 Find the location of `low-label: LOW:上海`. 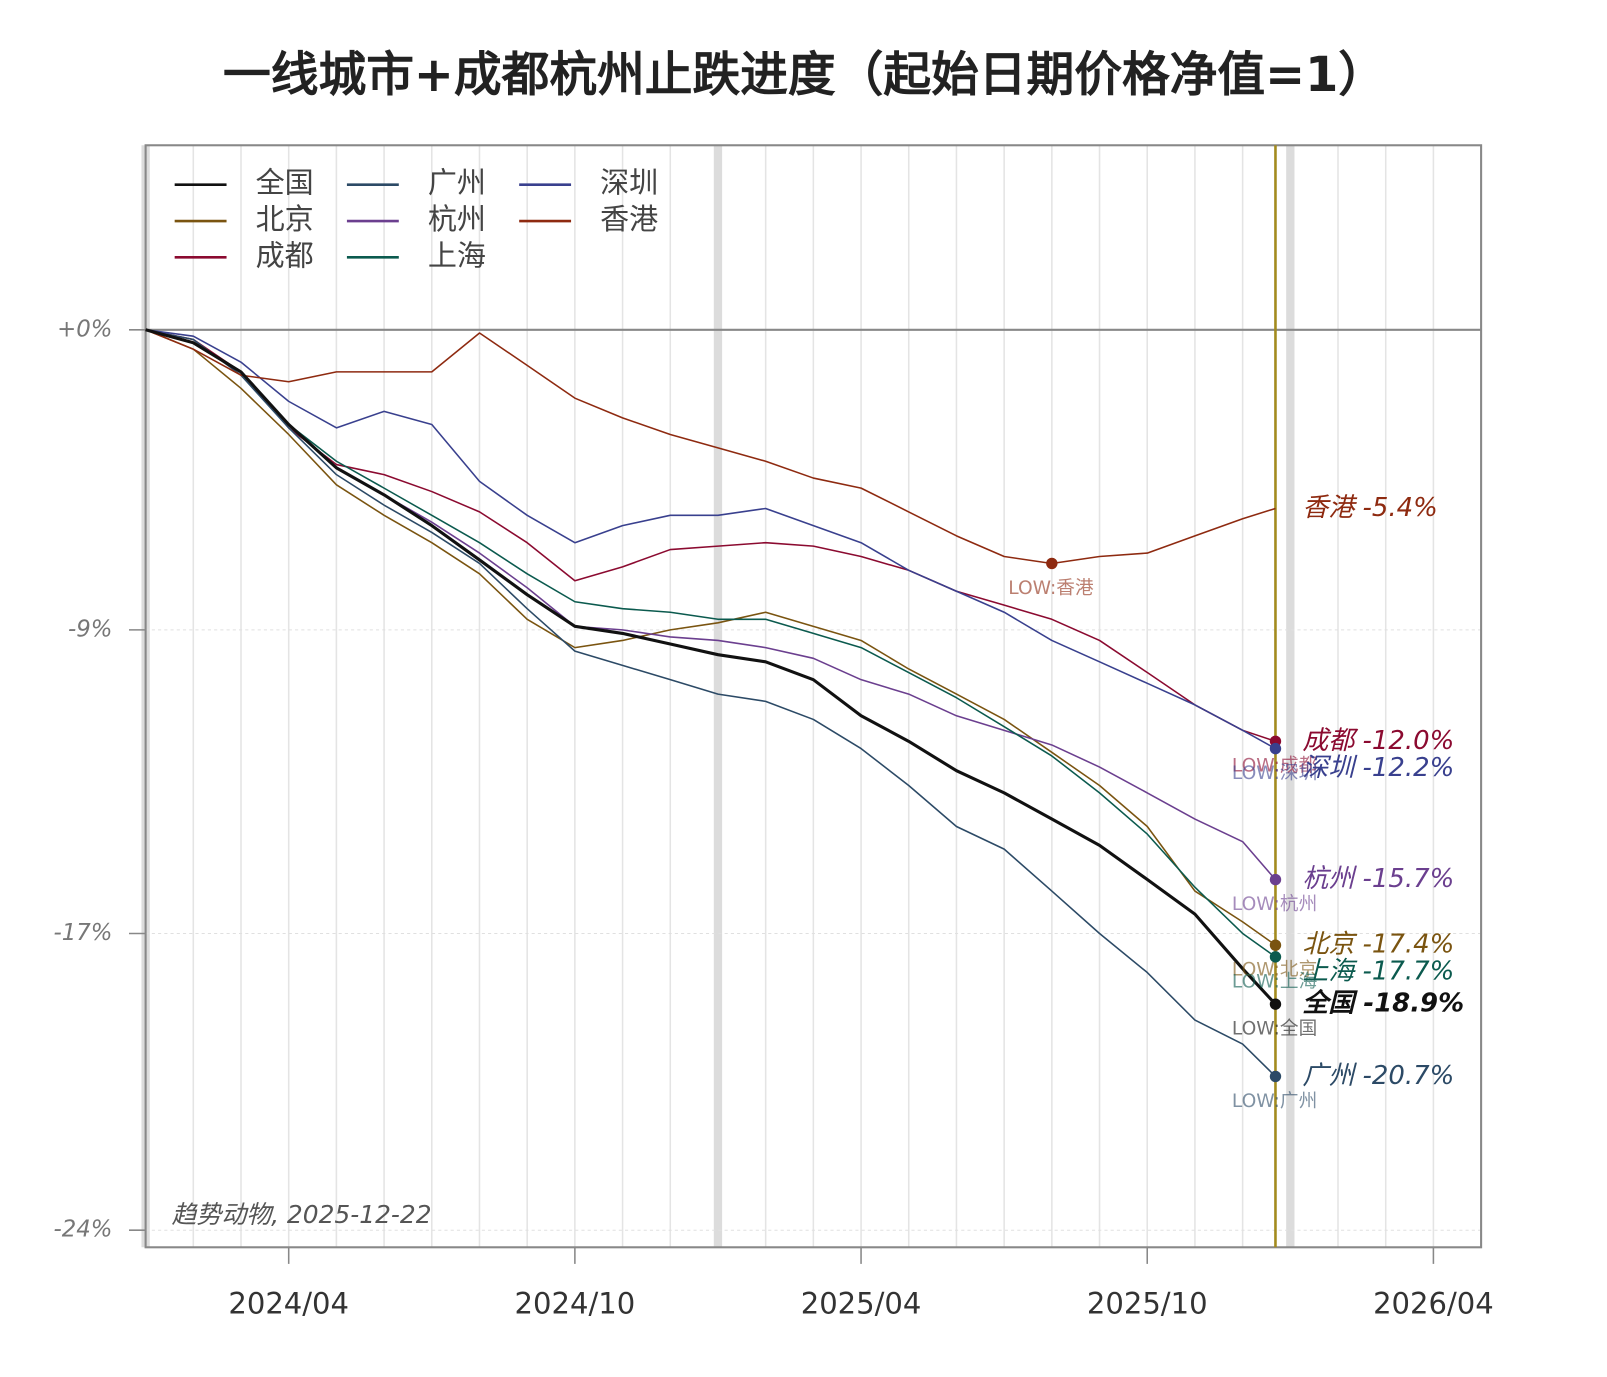

low-label: LOW:上海 is located at coordinates (1274, 981).